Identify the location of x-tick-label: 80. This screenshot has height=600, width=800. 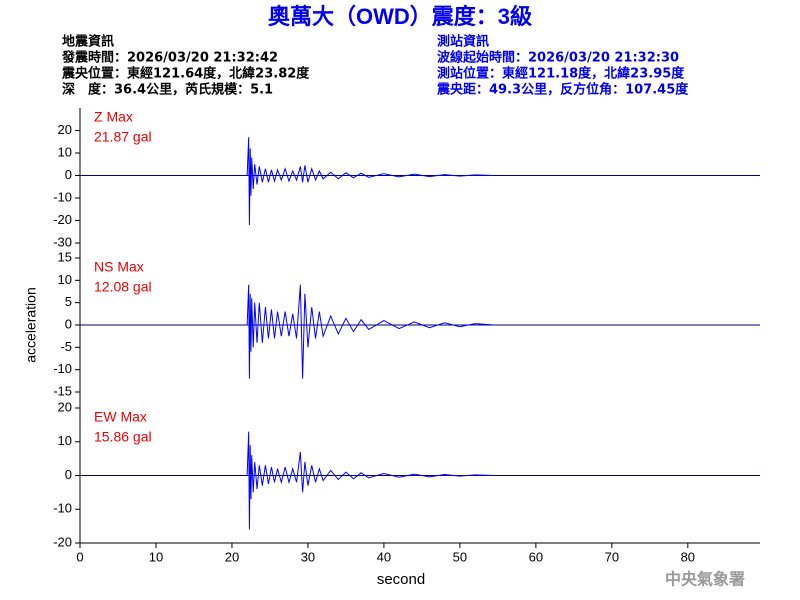
(688, 556).